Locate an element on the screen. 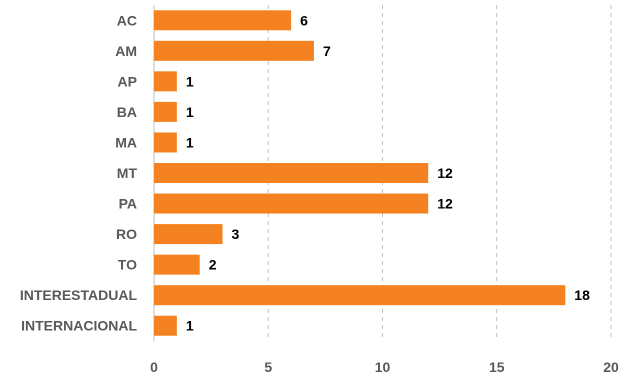  data-label-interestadual: 18 is located at coordinates (582, 295).